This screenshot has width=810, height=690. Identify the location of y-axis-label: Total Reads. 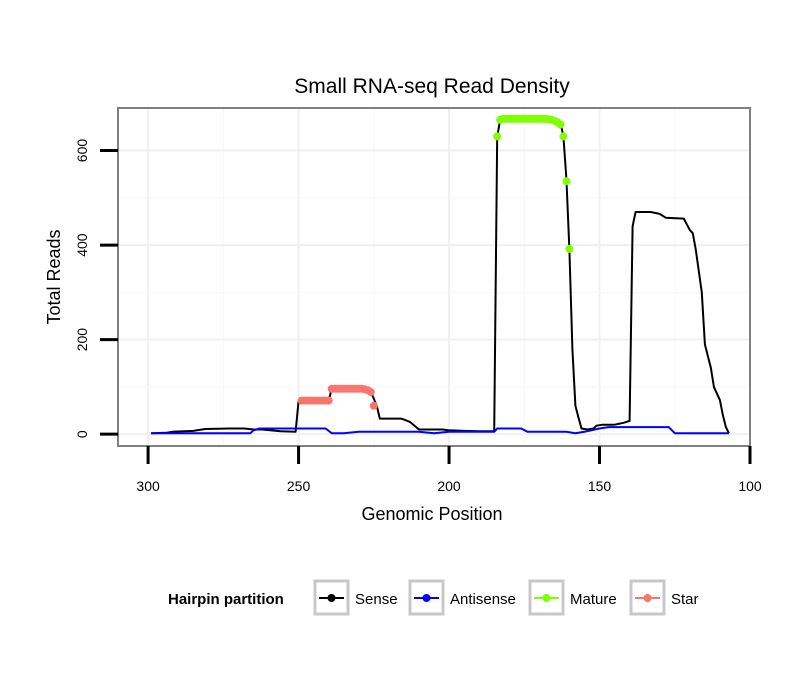
(54, 276).